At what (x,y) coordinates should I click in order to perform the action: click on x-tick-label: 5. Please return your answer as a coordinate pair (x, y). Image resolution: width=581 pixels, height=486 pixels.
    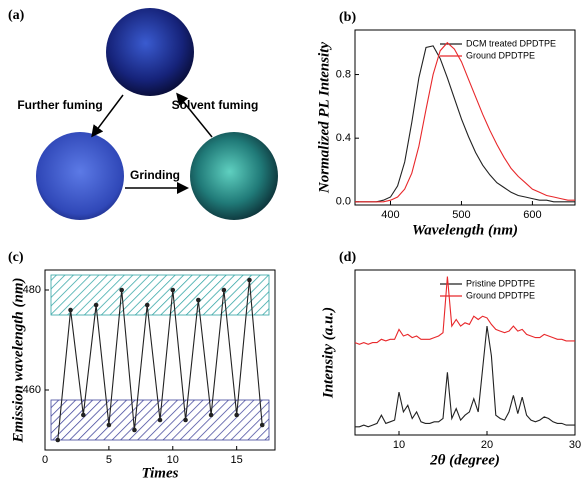
    Looking at the image, I should click on (109, 460).